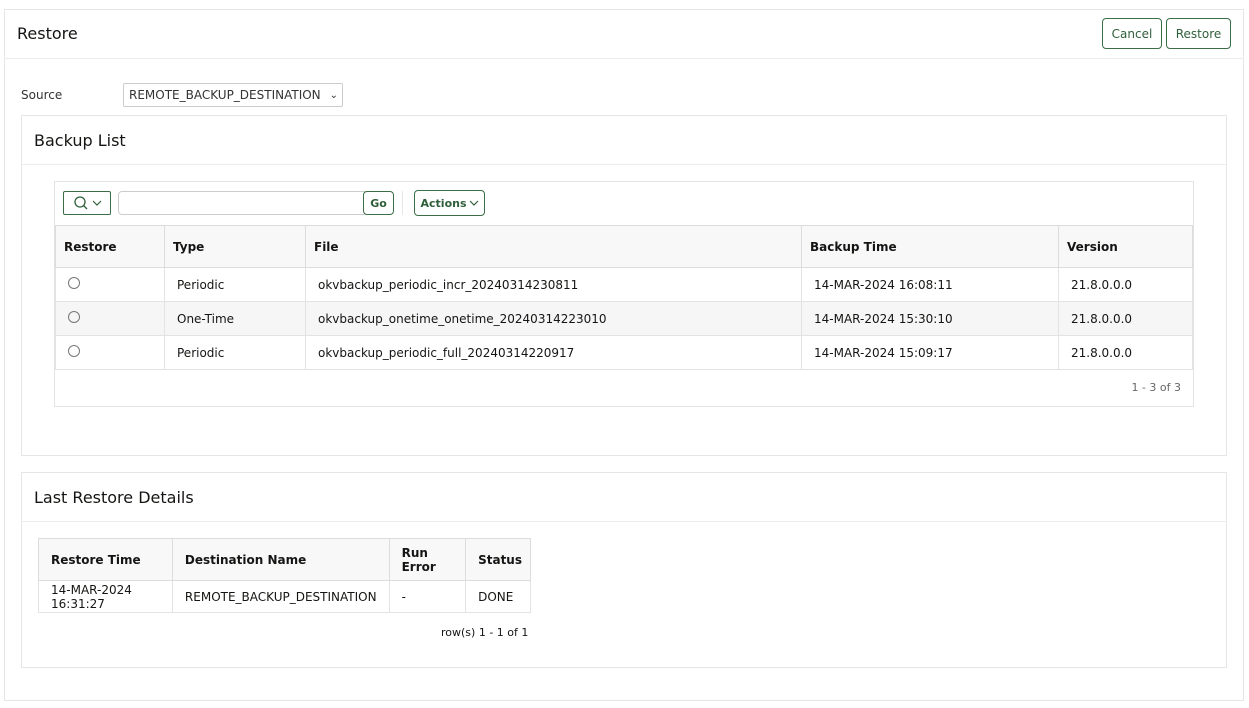  What do you see at coordinates (553, 246) in the screenshot?
I see `column-header-file: File` at bounding box center [553, 246].